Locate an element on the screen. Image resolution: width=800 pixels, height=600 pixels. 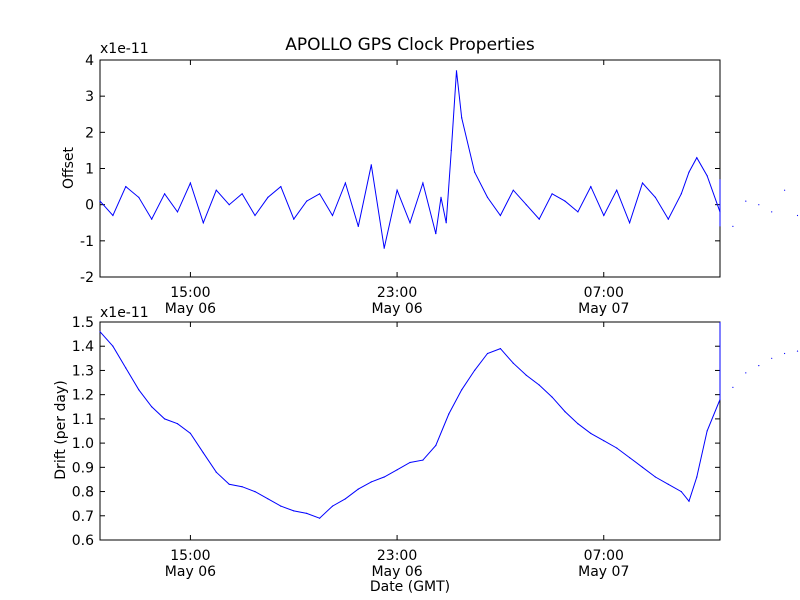
offset-y-multiplier: x1e-11 is located at coordinates (124, 49).